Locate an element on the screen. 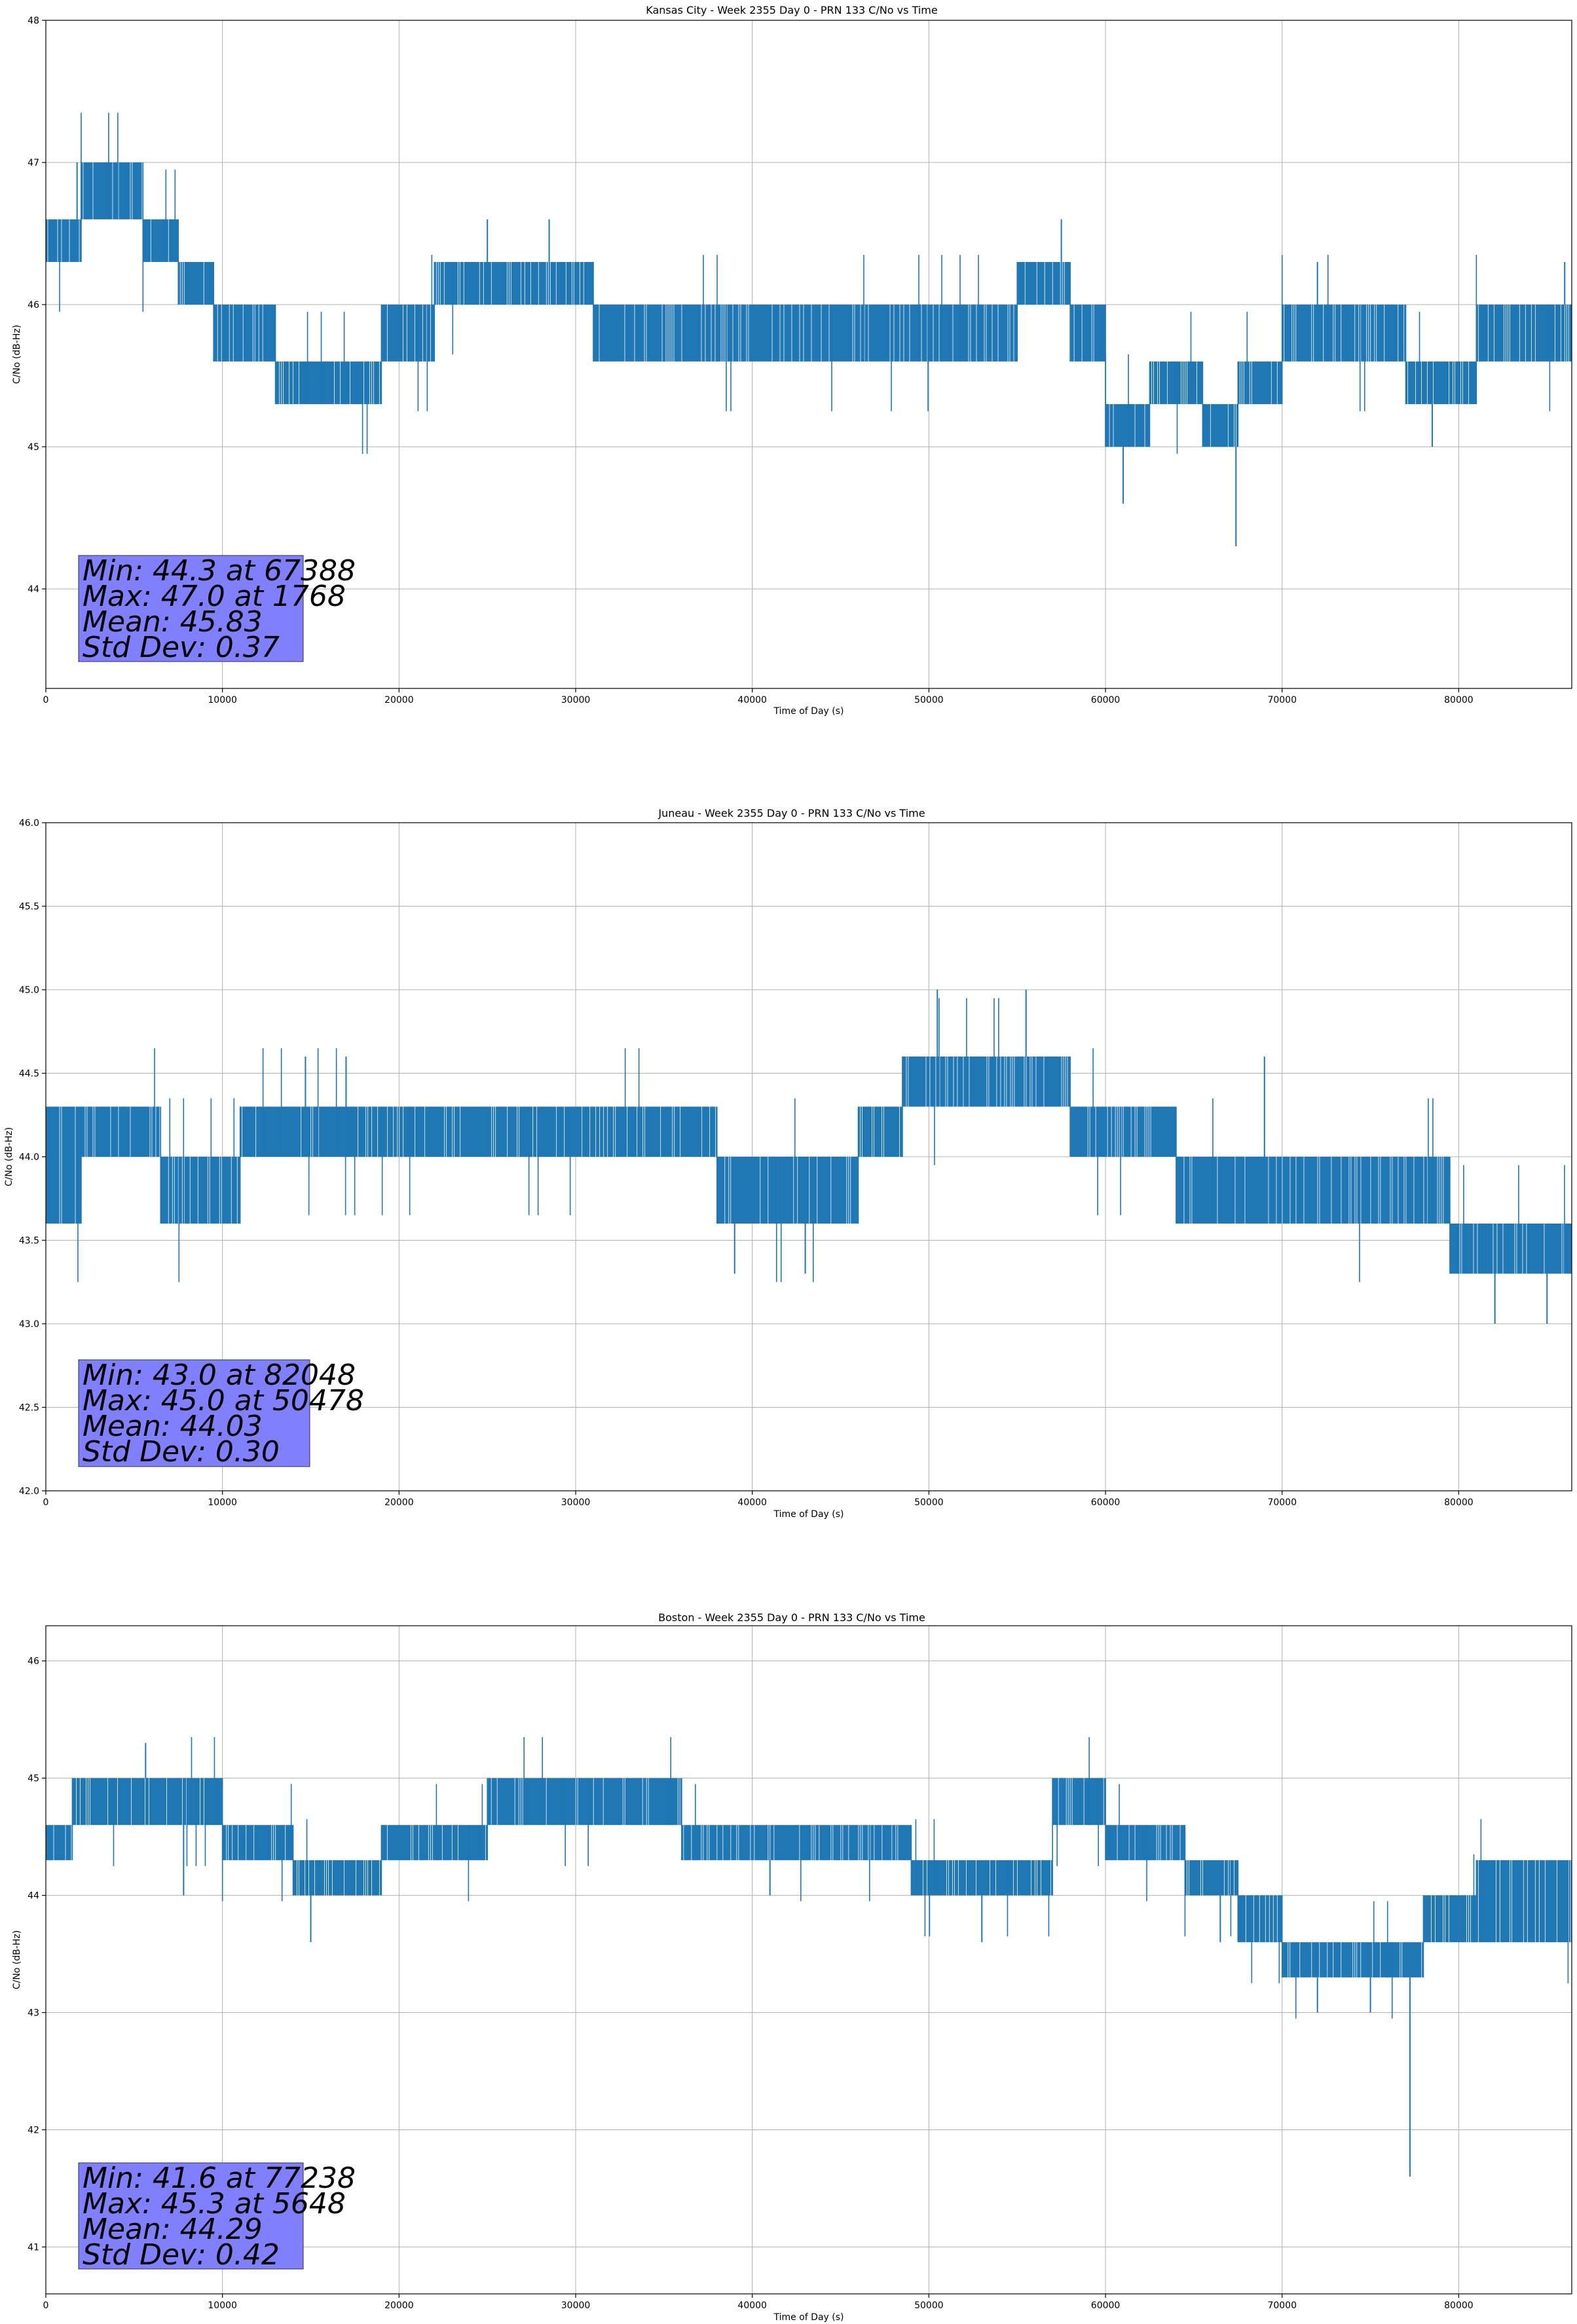 Image resolution: width=1577 pixels, height=2324 pixels. stats-max: Max: 45.0 at 50478 is located at coordinates (223, 1400).